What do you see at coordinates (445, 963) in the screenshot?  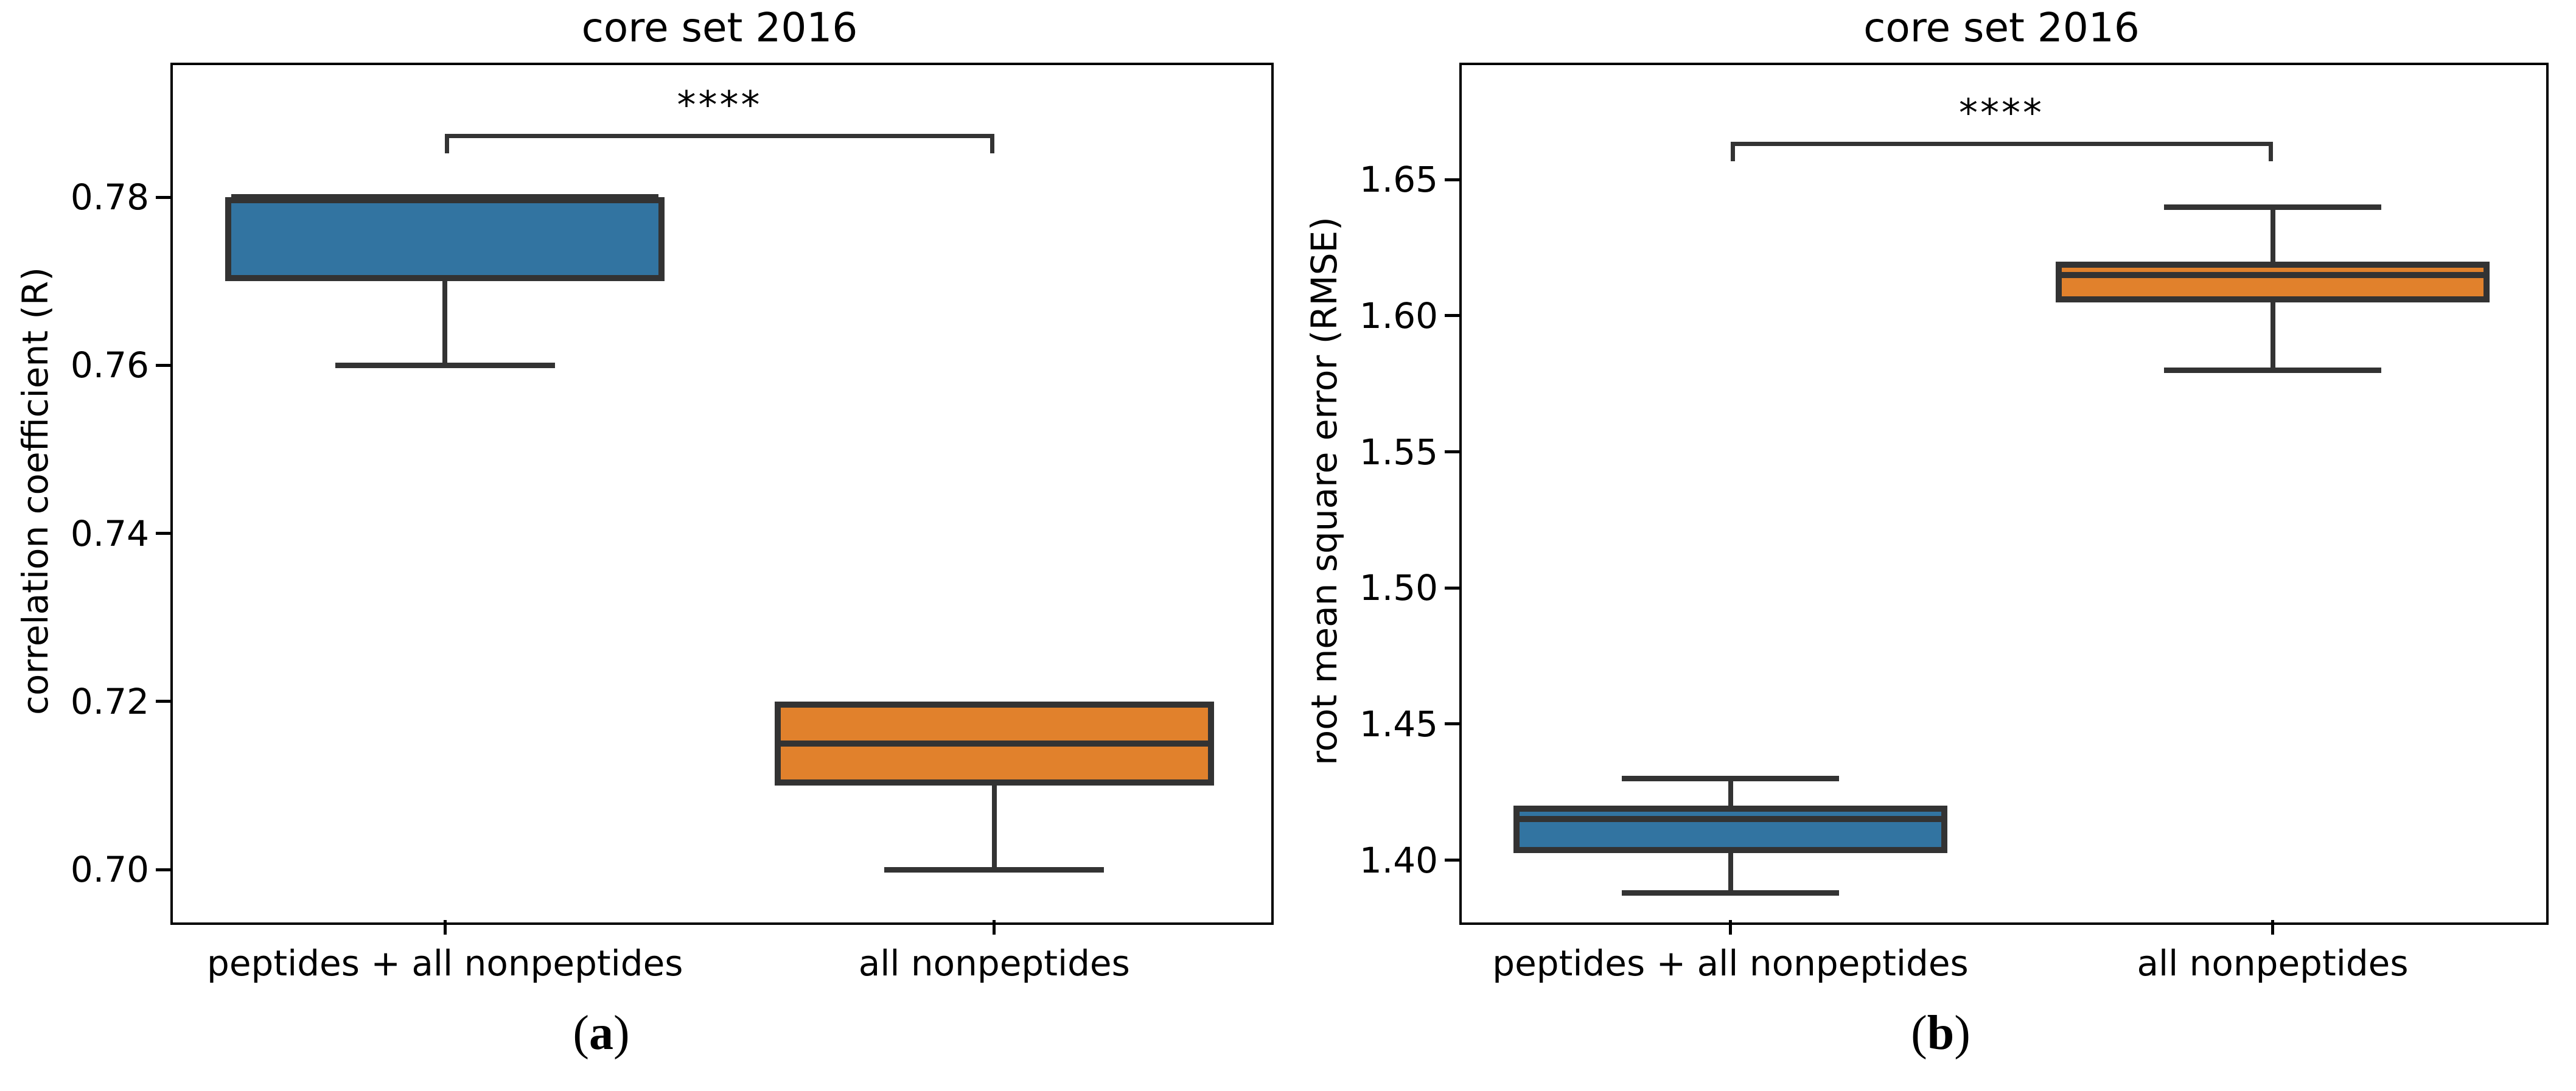 I see `x-tick-label-0-0: peptides + all nonpeptides` at bounding box center [445, 963].